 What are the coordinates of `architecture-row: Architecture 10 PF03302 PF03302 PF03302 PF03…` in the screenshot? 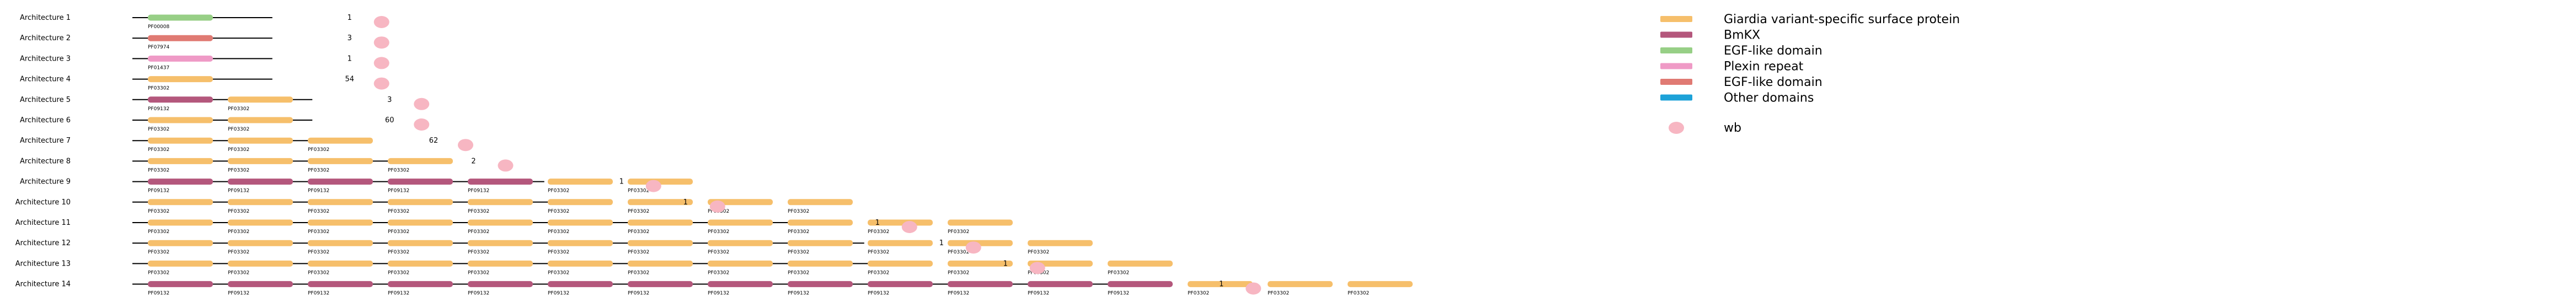 It's located at (434, 206).